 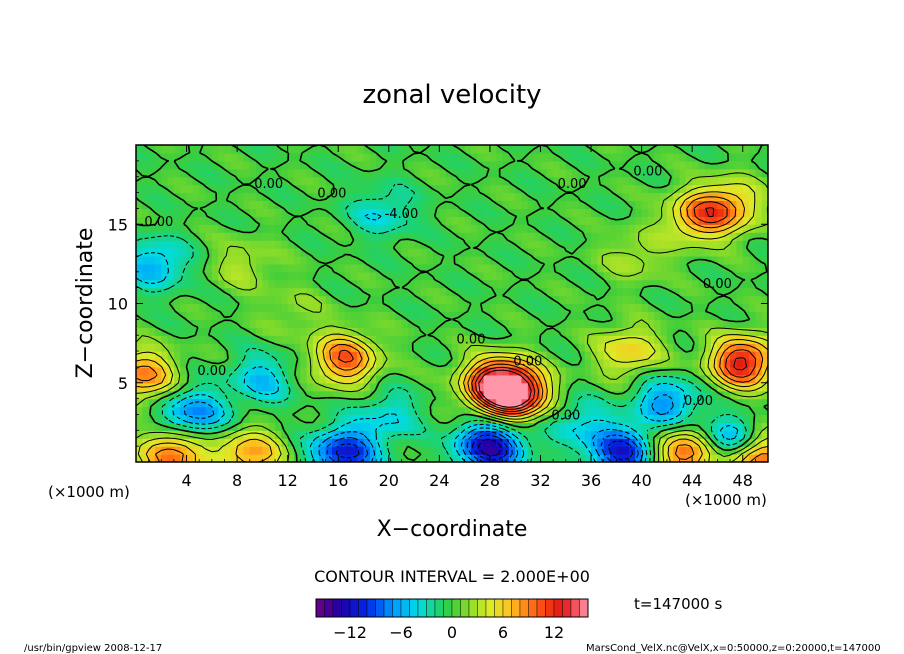 What do you see at coordinates (507, 608) in the screenshot?
I see `colorbar-swatch` at bounding box center [507, 608].